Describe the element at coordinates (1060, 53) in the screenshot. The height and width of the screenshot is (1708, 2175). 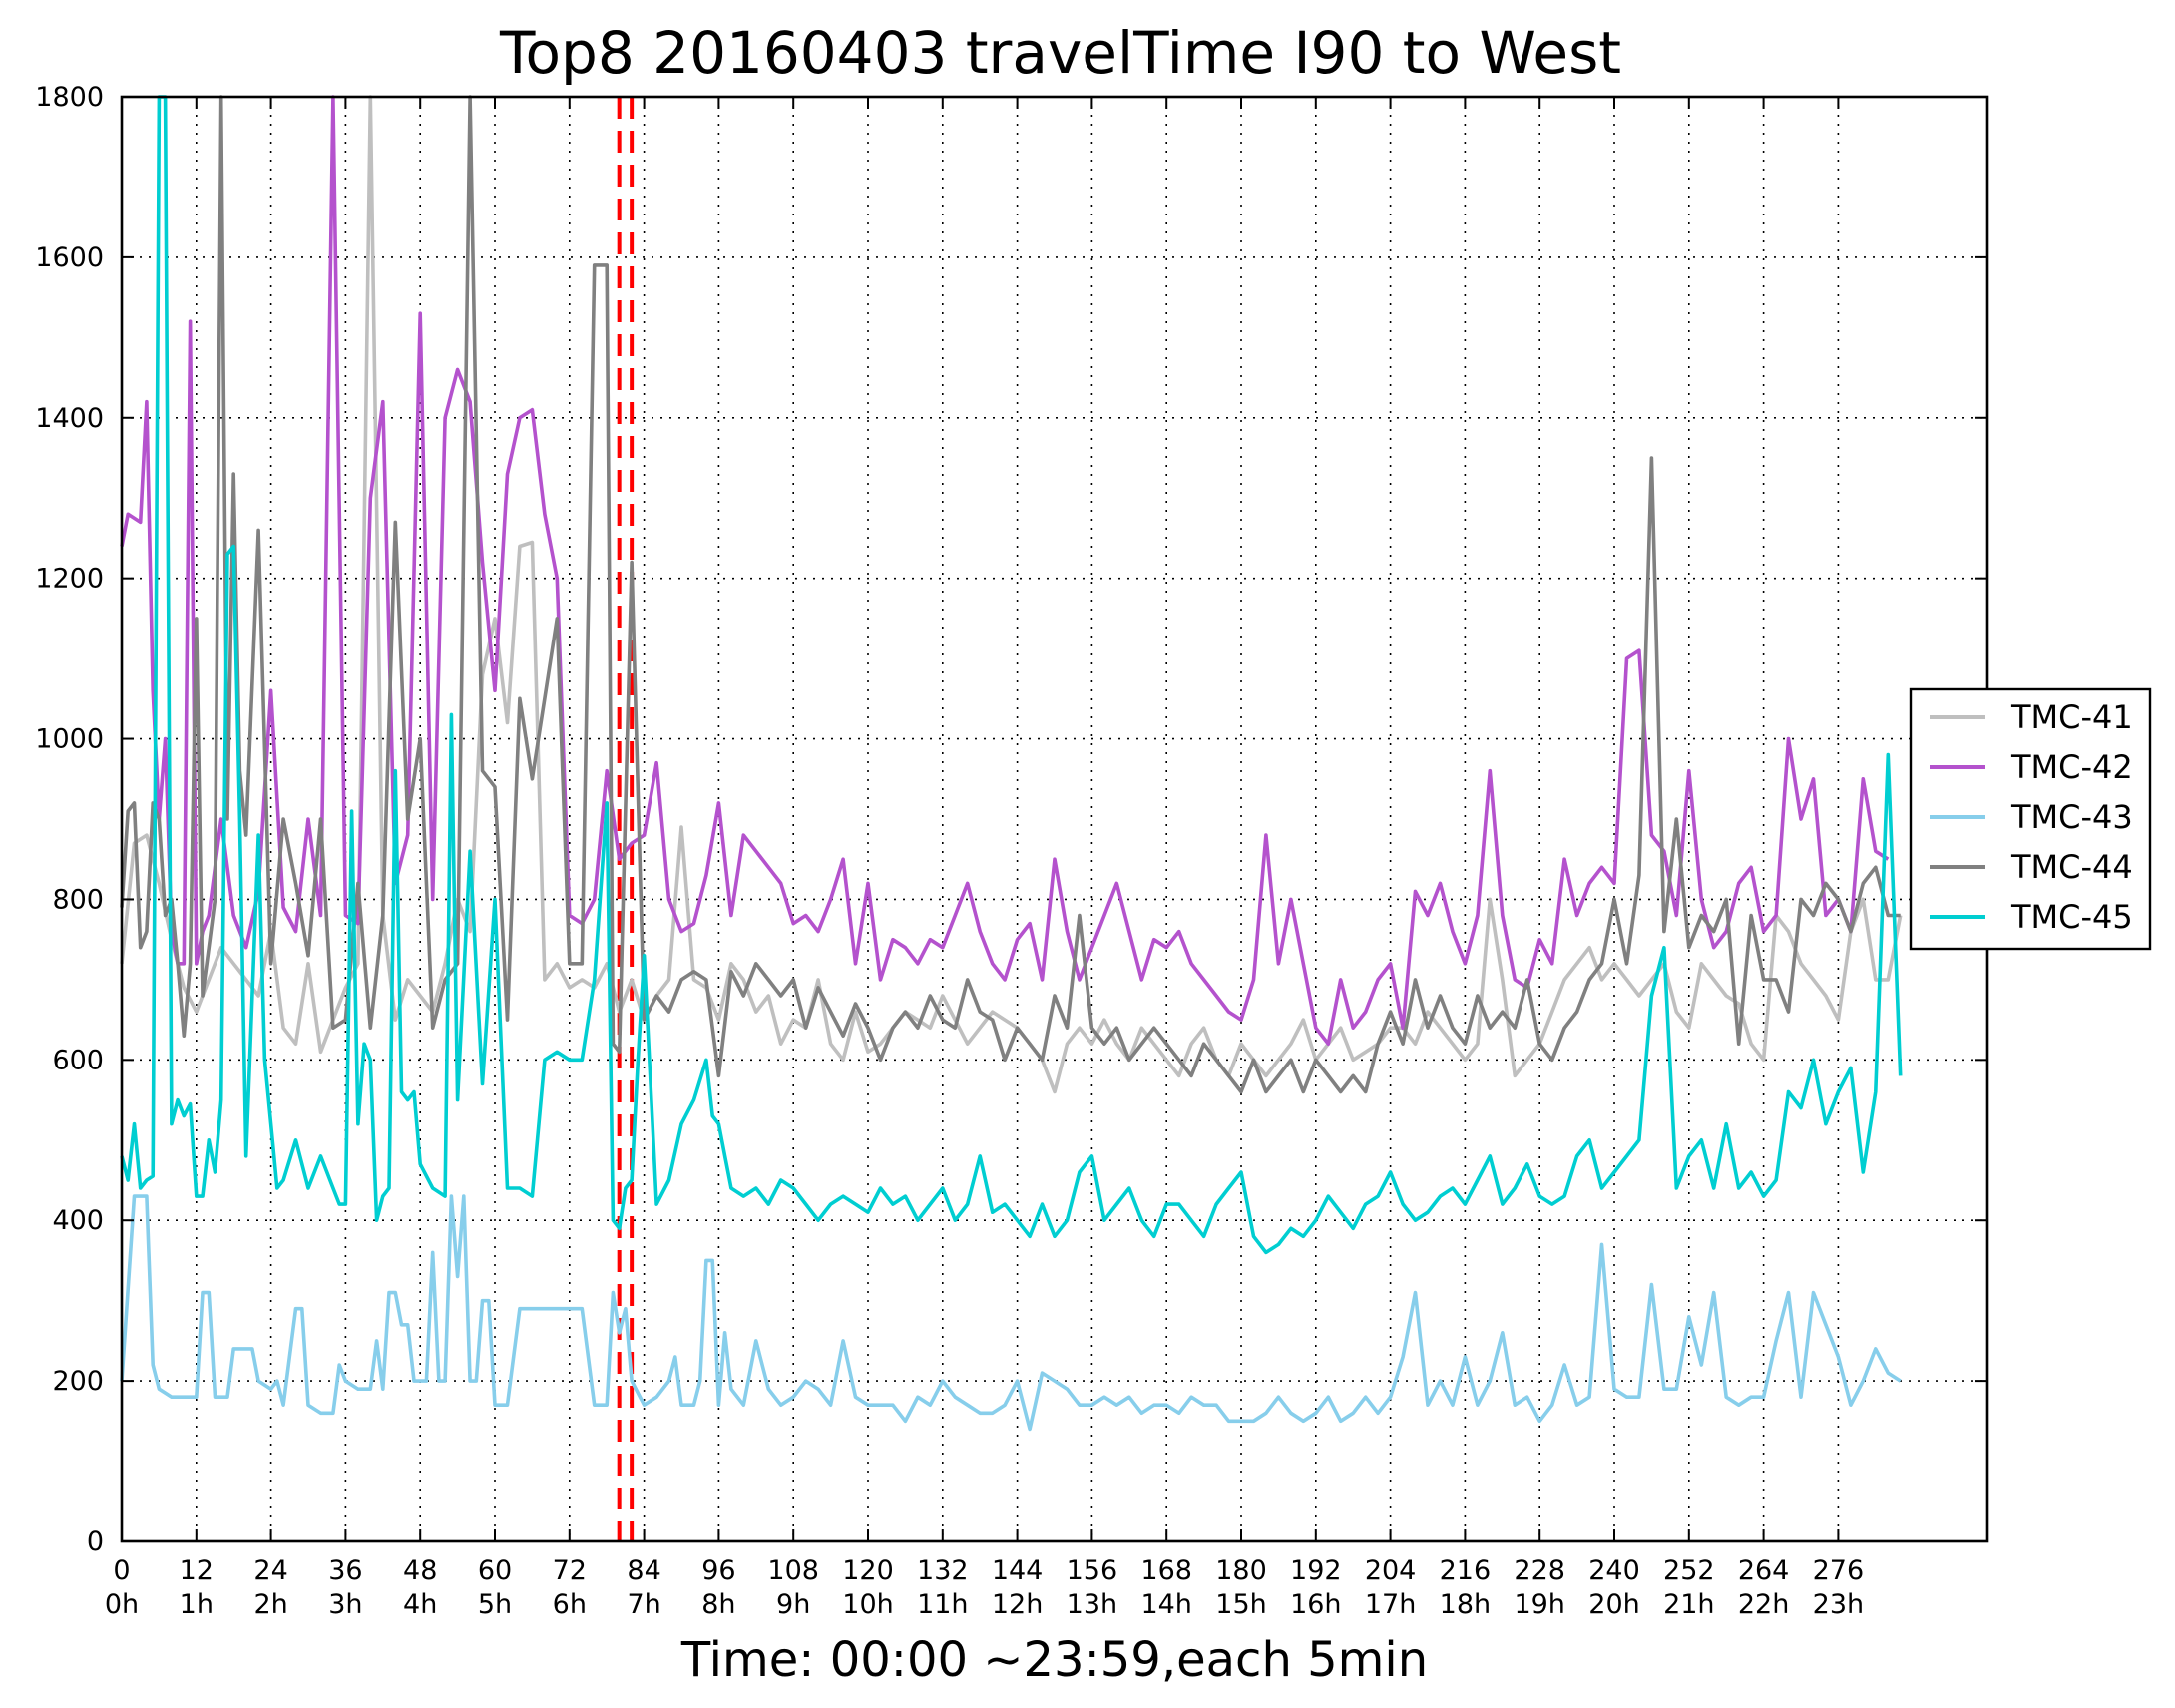
I see `chart-title: Top8 20160403 travelTime I90 to West` at that location.